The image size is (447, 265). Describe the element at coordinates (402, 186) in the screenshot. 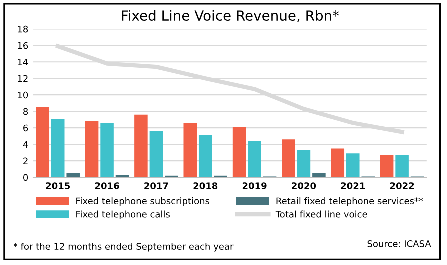

I see `x-tick-label: 2022` at that location.